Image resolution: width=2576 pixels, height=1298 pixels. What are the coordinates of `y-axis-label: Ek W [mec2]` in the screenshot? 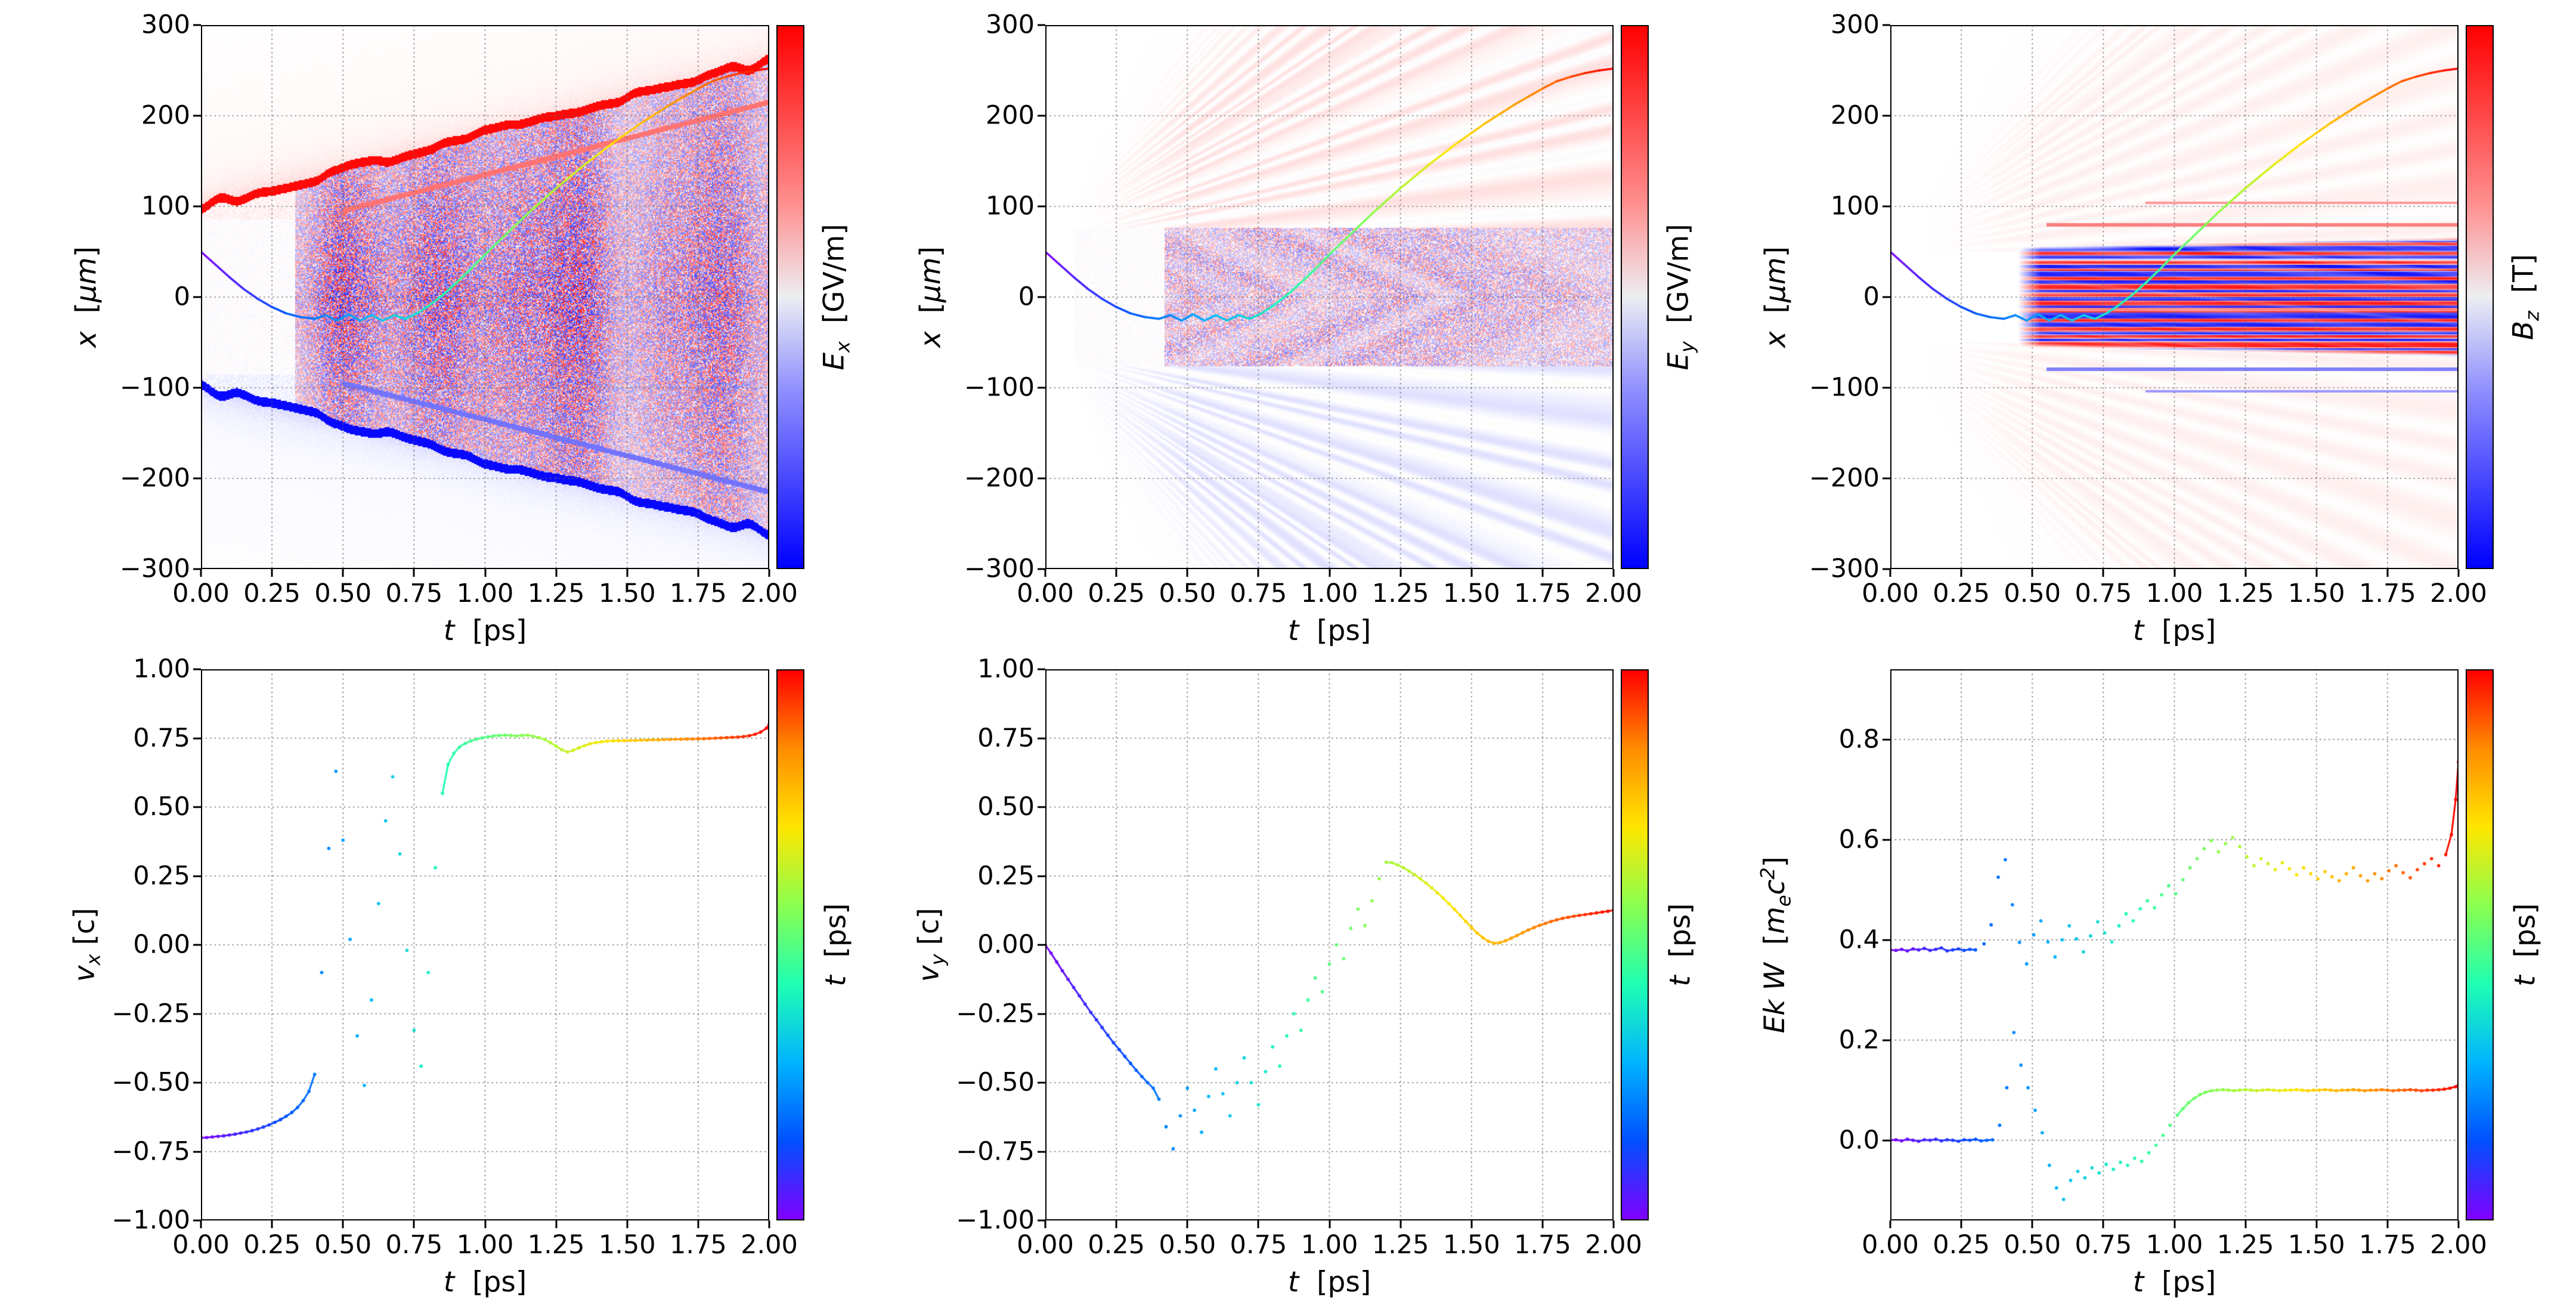 It's located at (1775, 945).